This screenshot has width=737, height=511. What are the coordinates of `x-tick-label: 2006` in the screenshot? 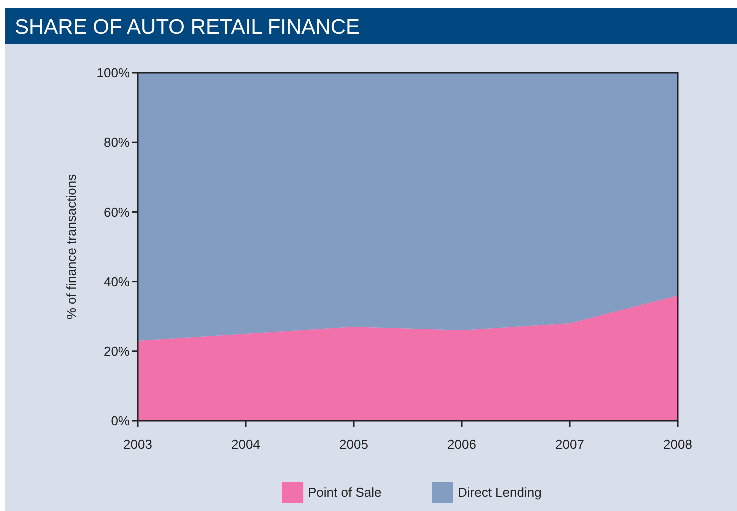 It's located at (462, 444).